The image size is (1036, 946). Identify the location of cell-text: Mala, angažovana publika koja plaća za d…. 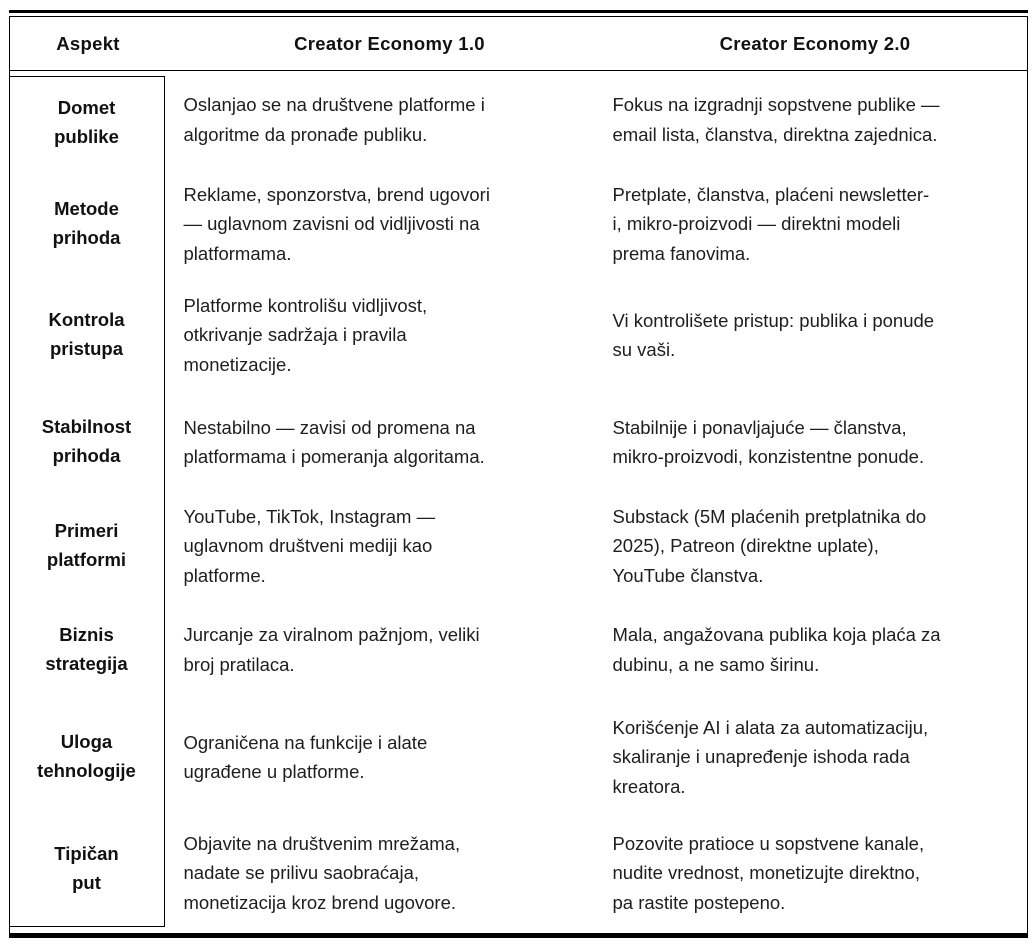
(776, 649).